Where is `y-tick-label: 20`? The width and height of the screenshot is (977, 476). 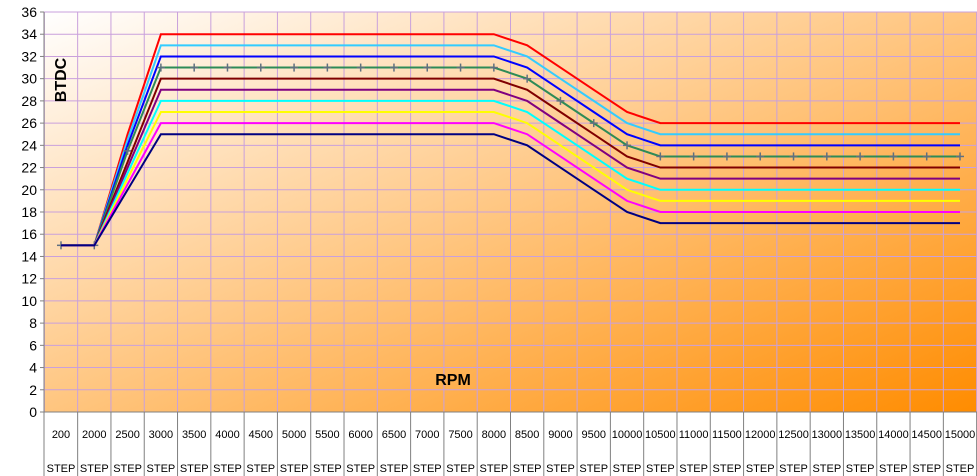 y-tick-label: 20 is located at coordinates (29, 190).